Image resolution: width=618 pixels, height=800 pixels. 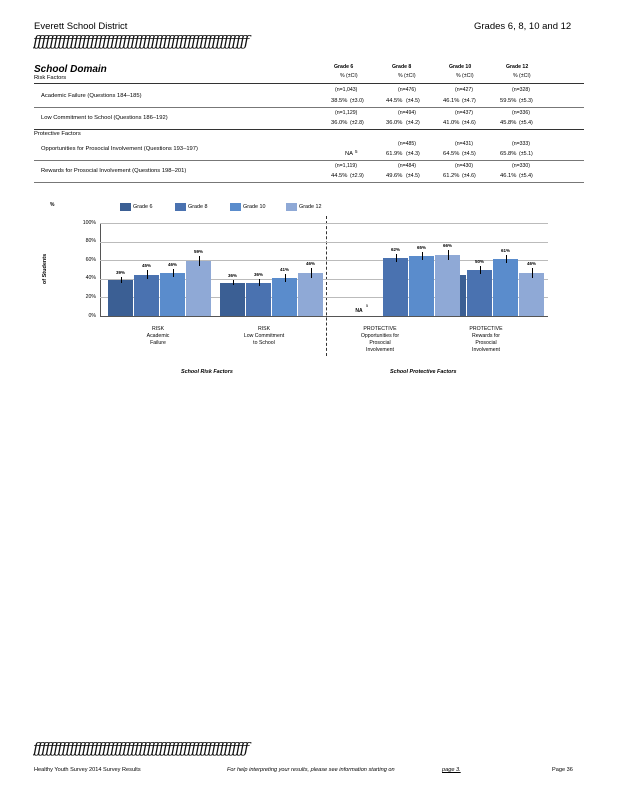 I want to click on row-n: (n=1,129), so click(x=346, y=113).